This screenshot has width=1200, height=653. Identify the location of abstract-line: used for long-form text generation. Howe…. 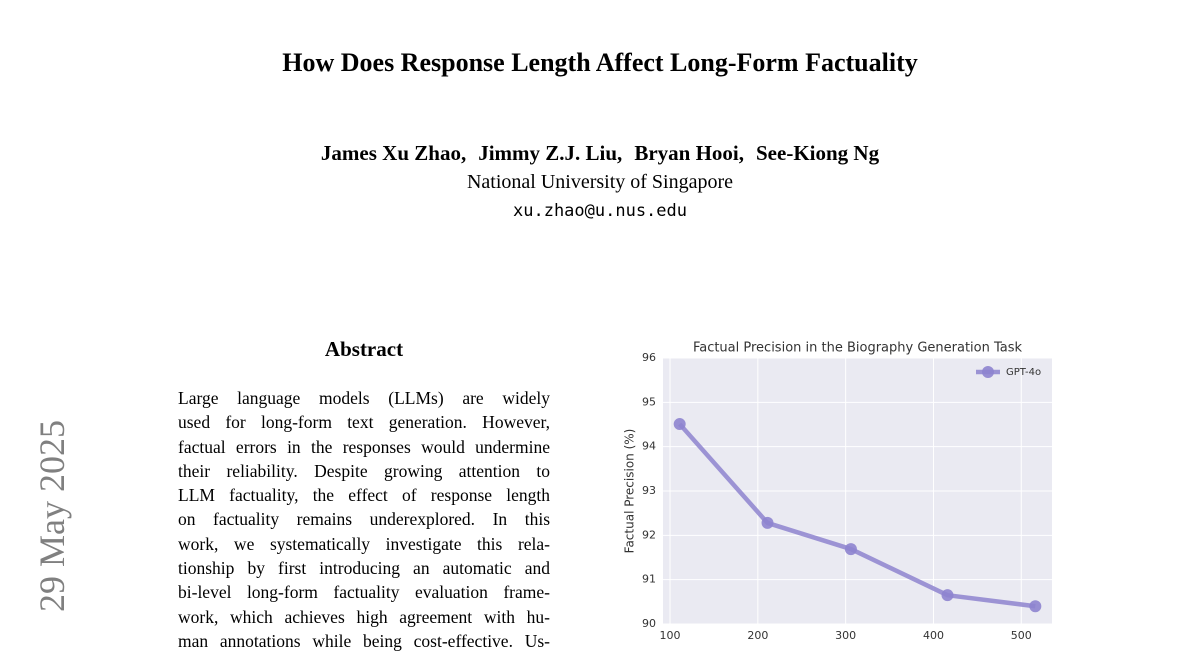
(364, 422).